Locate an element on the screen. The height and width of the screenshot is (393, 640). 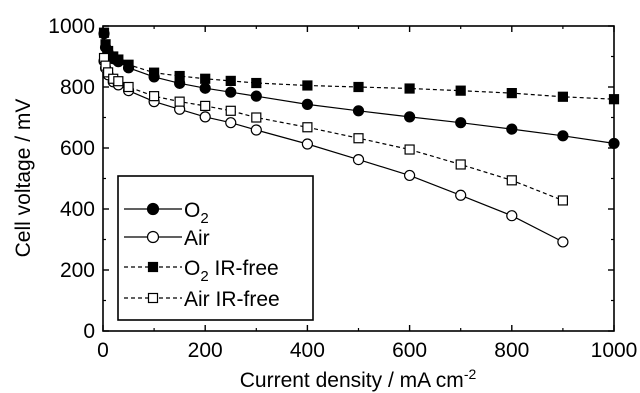
legend-marker-o2-ir-free is located at coordinates (153, 267).